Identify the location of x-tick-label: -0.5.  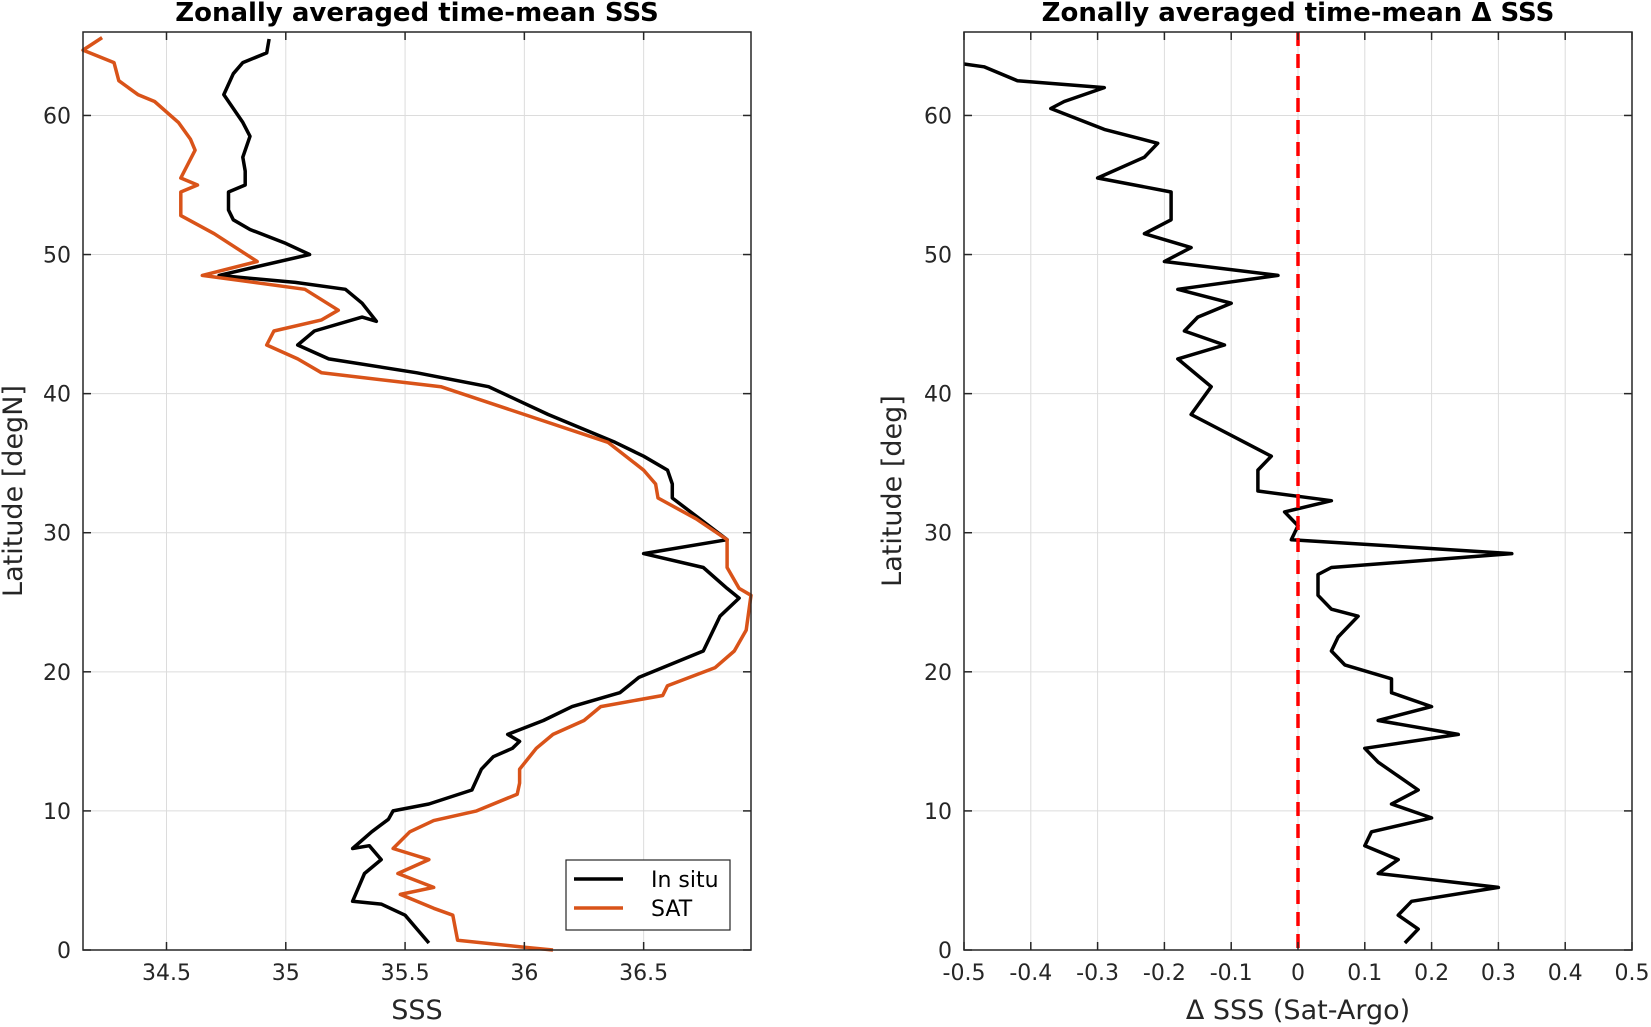
(964, 973).